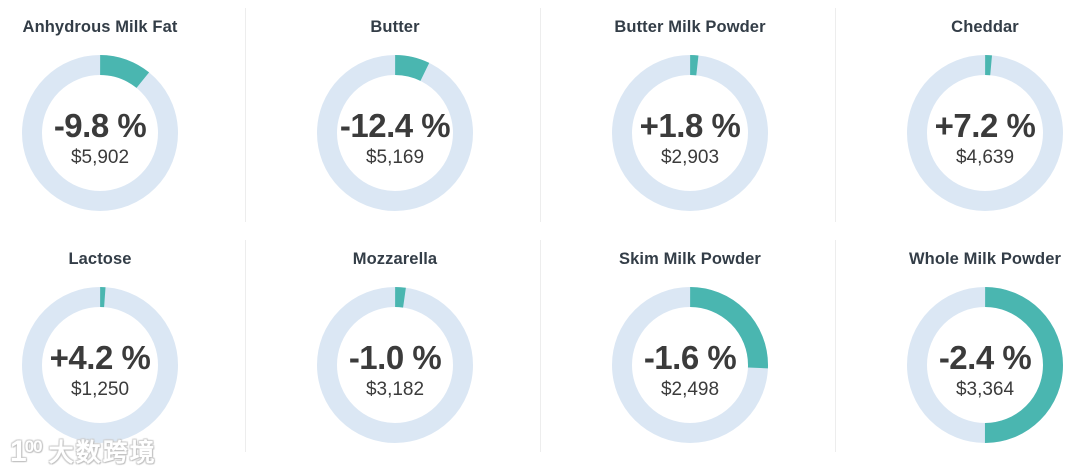 The image size is (1080, 467). I want to click on watermark-brand-text: 大数跨境, so click(102, 453).